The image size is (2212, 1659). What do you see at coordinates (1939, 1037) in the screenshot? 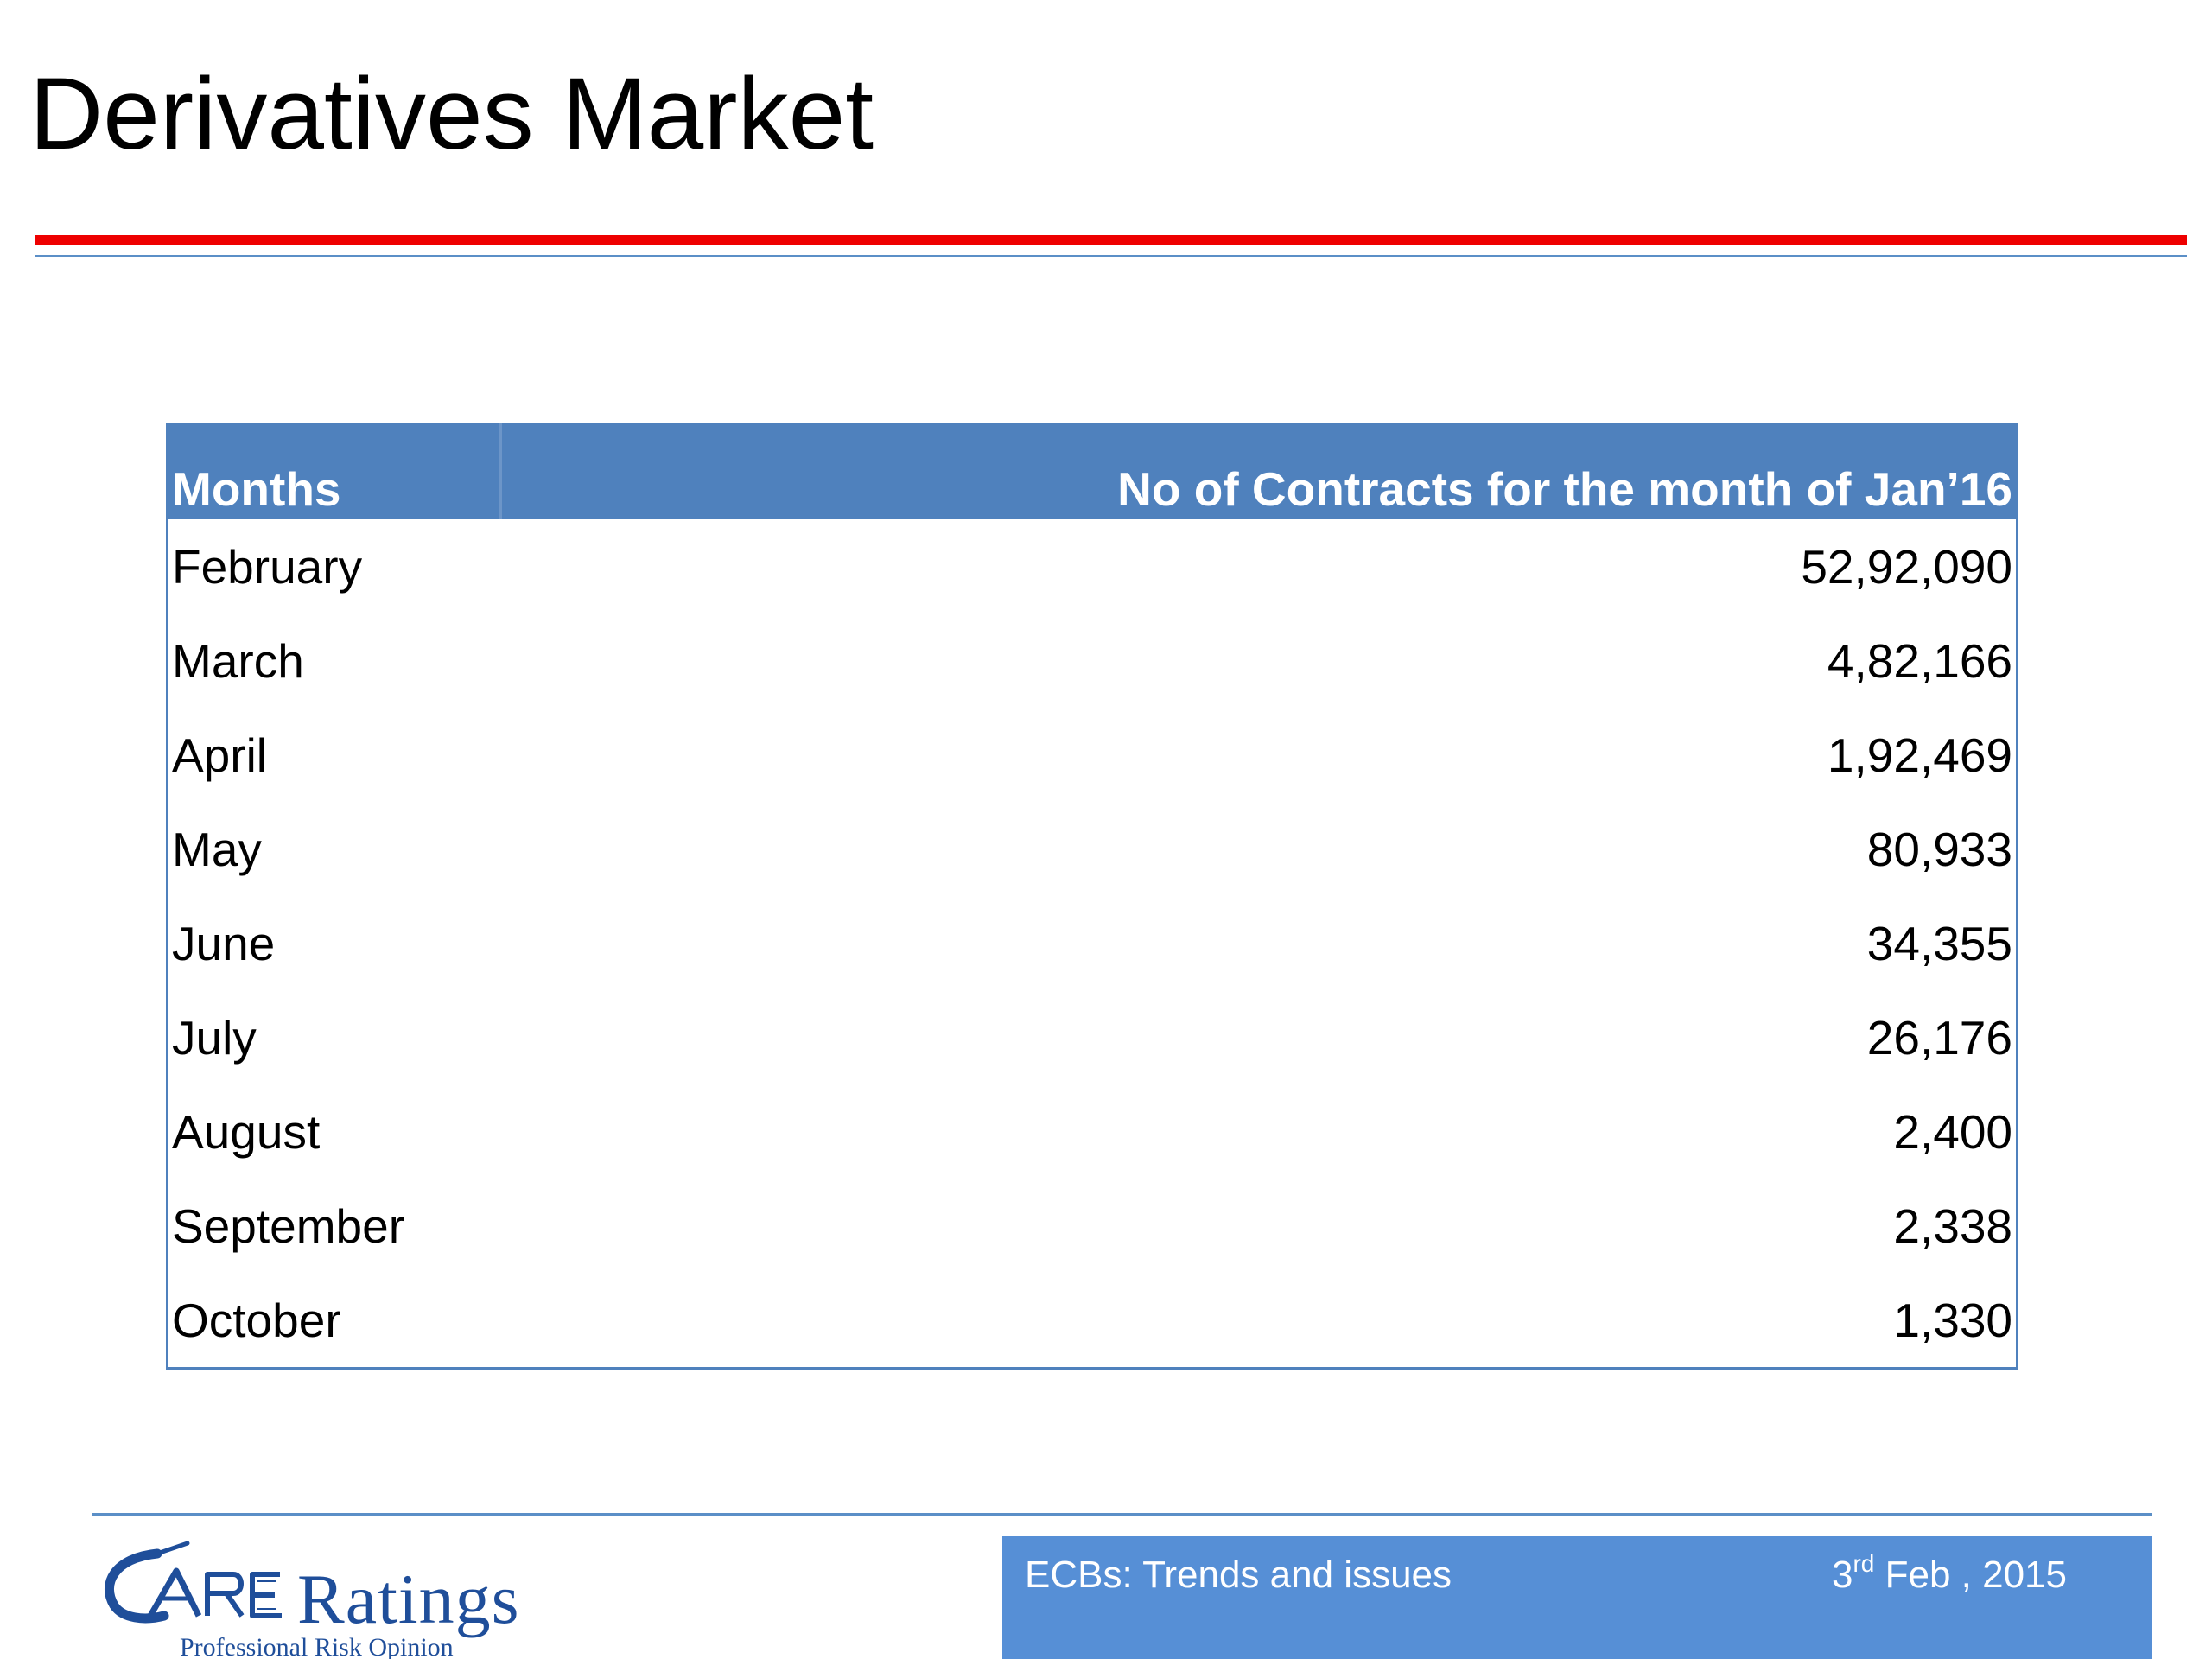
I see `contracts-cell: 26,176` at bounding box center [1939, 1037].